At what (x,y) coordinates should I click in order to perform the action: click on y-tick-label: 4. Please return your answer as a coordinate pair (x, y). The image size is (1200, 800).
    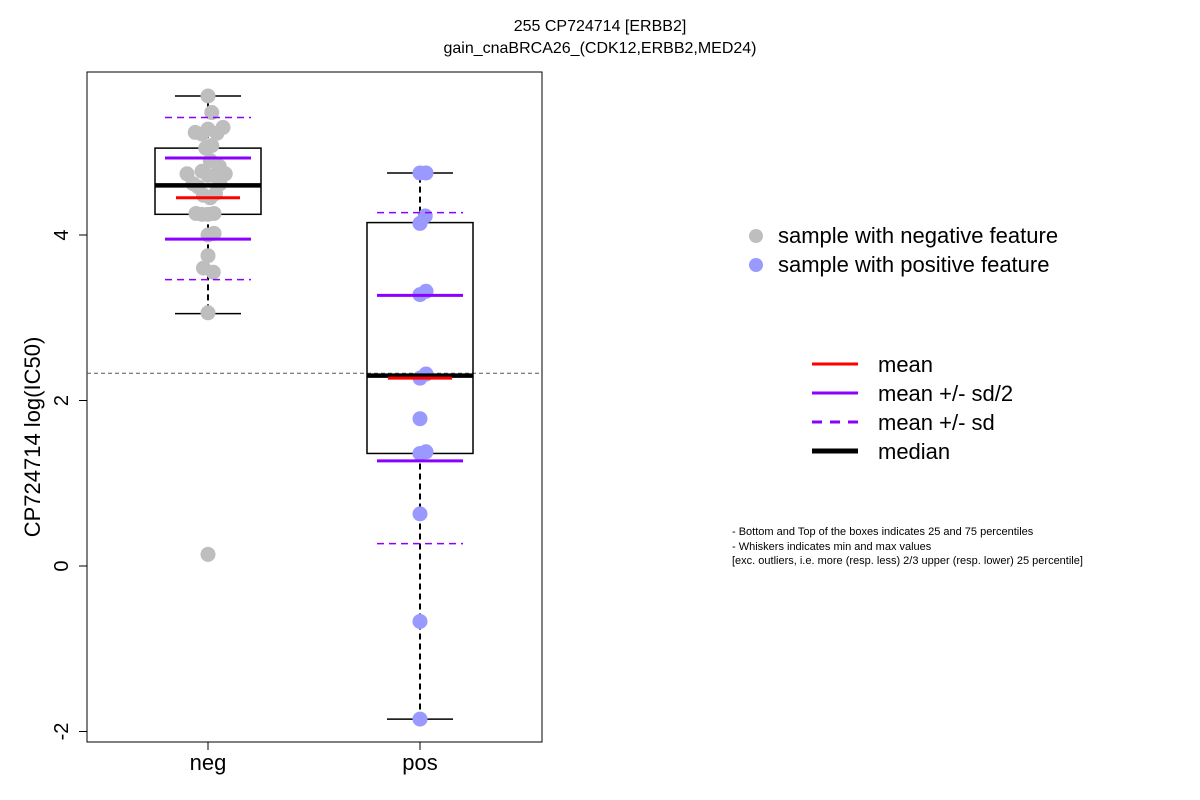
    Looking at the image, I should click on (62, 234).